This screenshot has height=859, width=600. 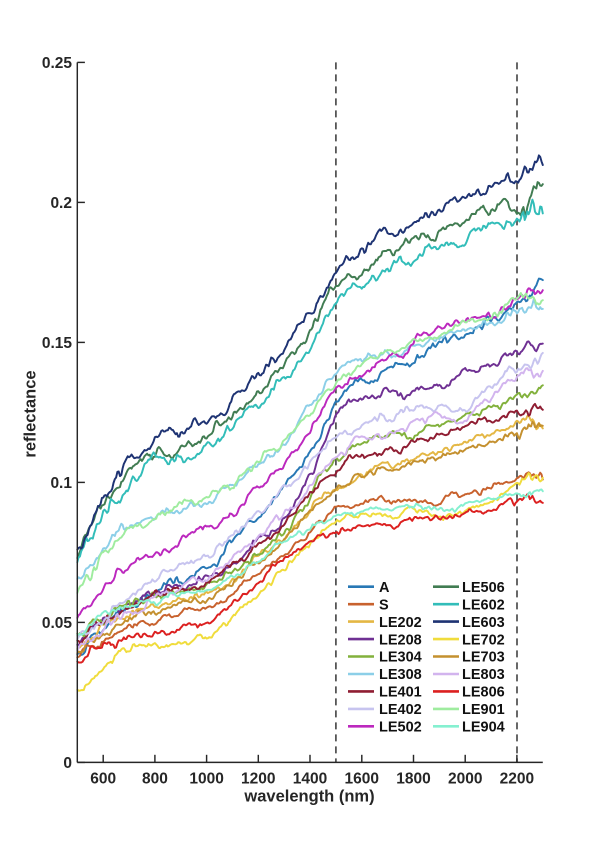 I want to click on svg-text: 0.2, so click(x=61, y=203).